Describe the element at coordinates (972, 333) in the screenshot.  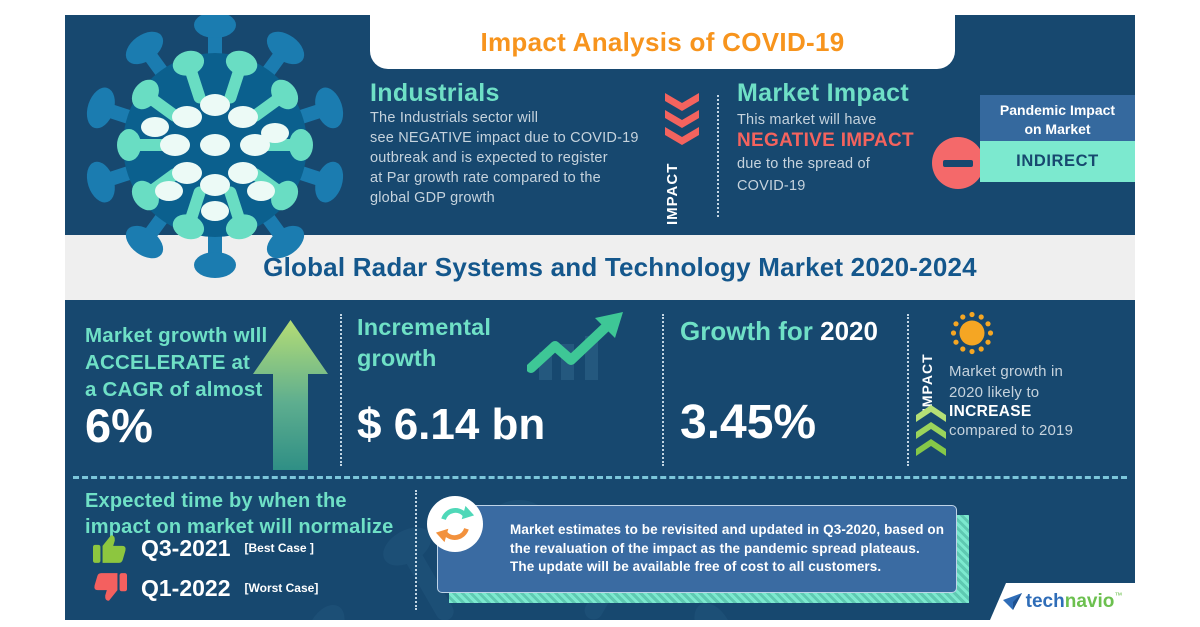
I see `virus-sun-icon` at that location.